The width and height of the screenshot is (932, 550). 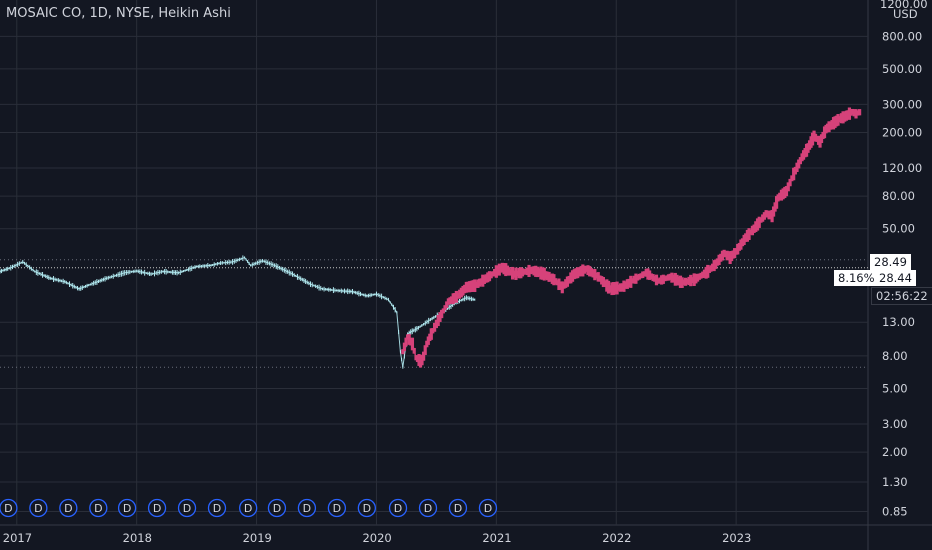 I want to click on x-axis: 2017 2018 2019 2020 2021 2022 2023, so click(x=377, y=538).